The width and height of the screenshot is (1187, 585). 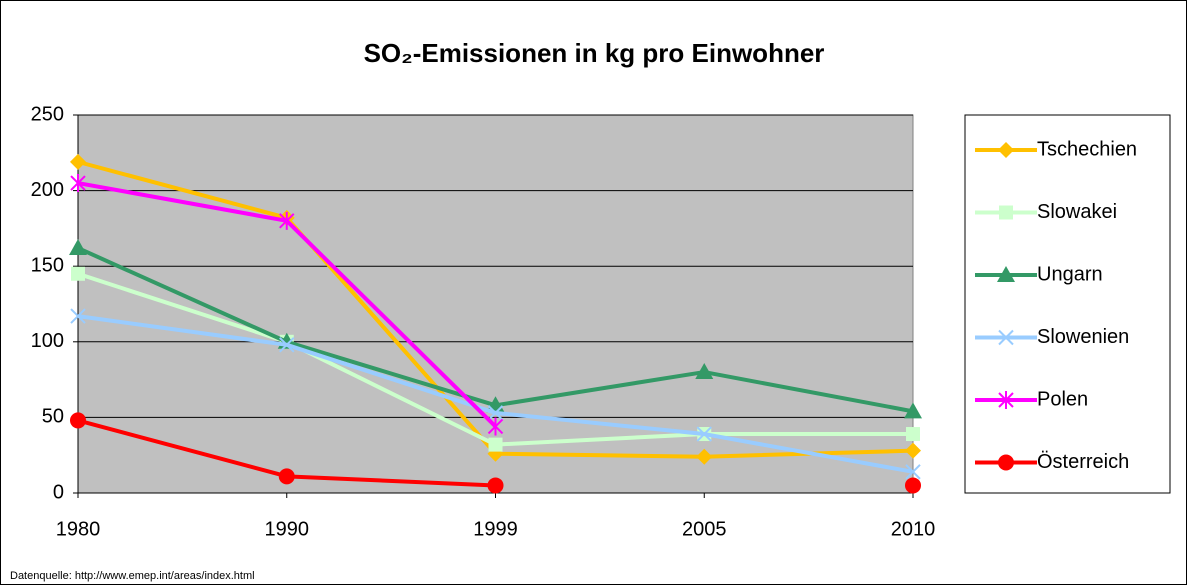 What do you see at coordinates (1067, 304) in the screenshot?
I see `legend` at bounding box center [1067, 304].